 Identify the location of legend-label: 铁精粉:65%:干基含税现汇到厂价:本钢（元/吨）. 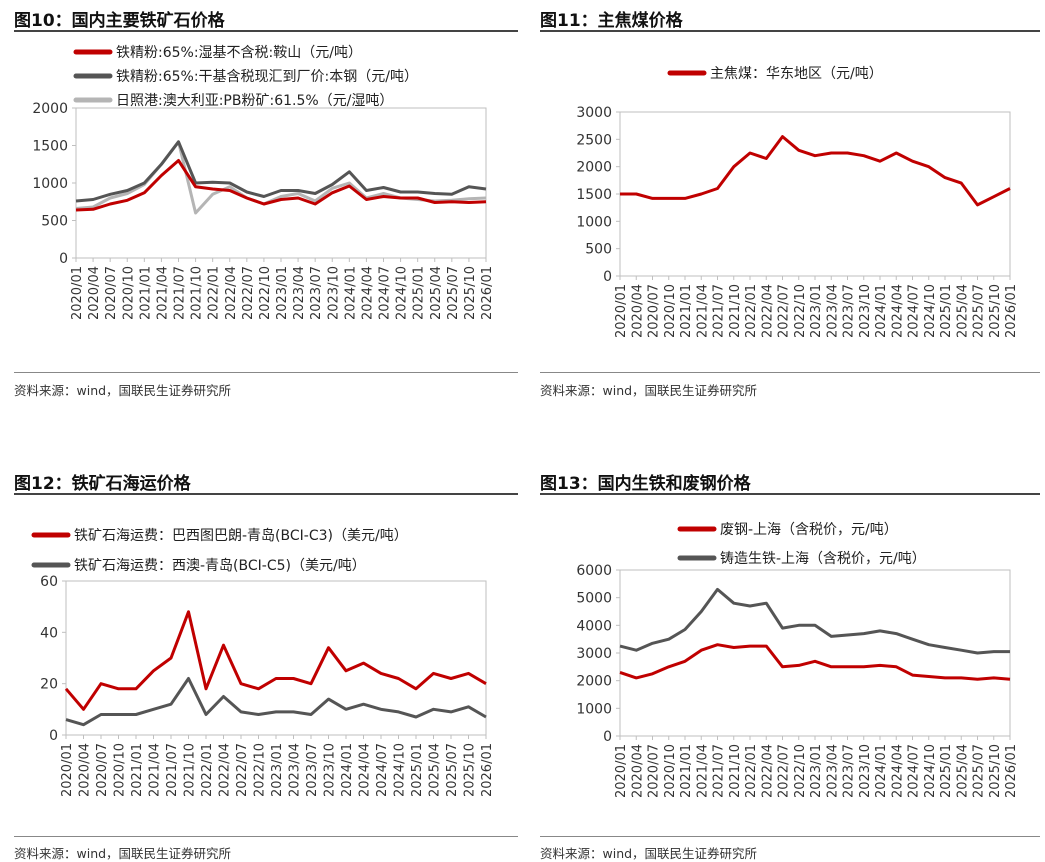
(267, 76).